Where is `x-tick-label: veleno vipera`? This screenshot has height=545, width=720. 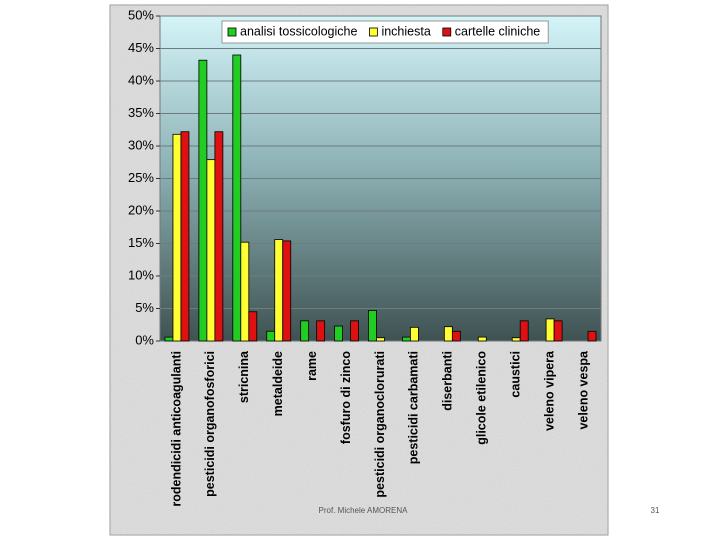 x-tick-label: veleno vipera is located at coordinates (549, 390).